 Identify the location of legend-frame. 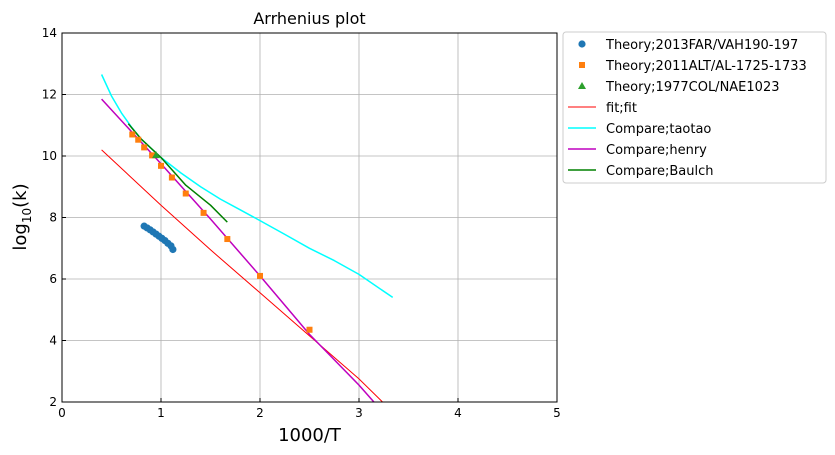
(694, 107).